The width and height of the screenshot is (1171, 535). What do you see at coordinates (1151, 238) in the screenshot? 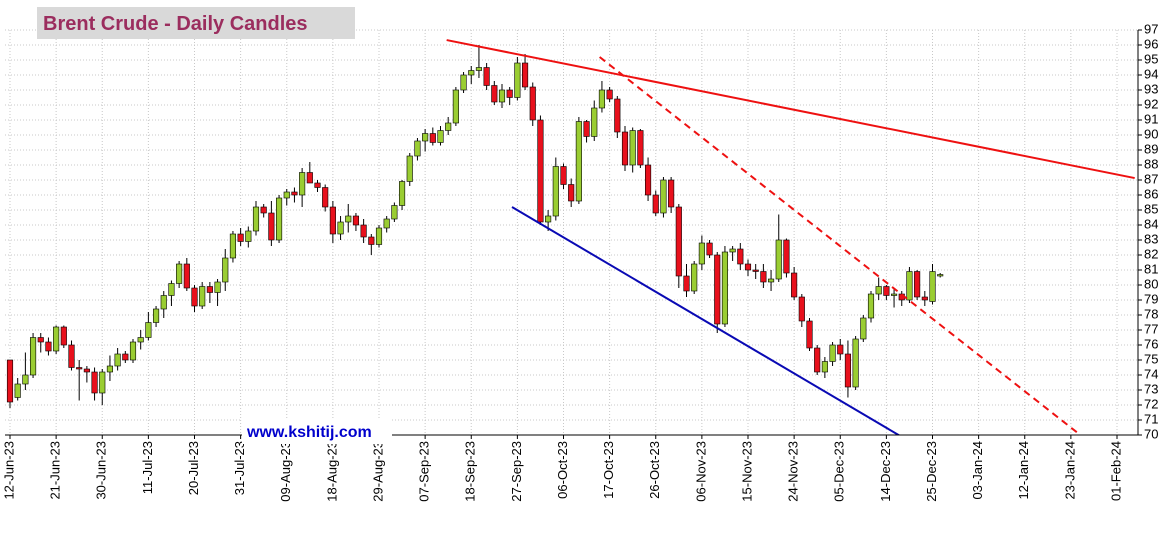
I see `y-tick-label: 83` at bounding box center [1151, 238].